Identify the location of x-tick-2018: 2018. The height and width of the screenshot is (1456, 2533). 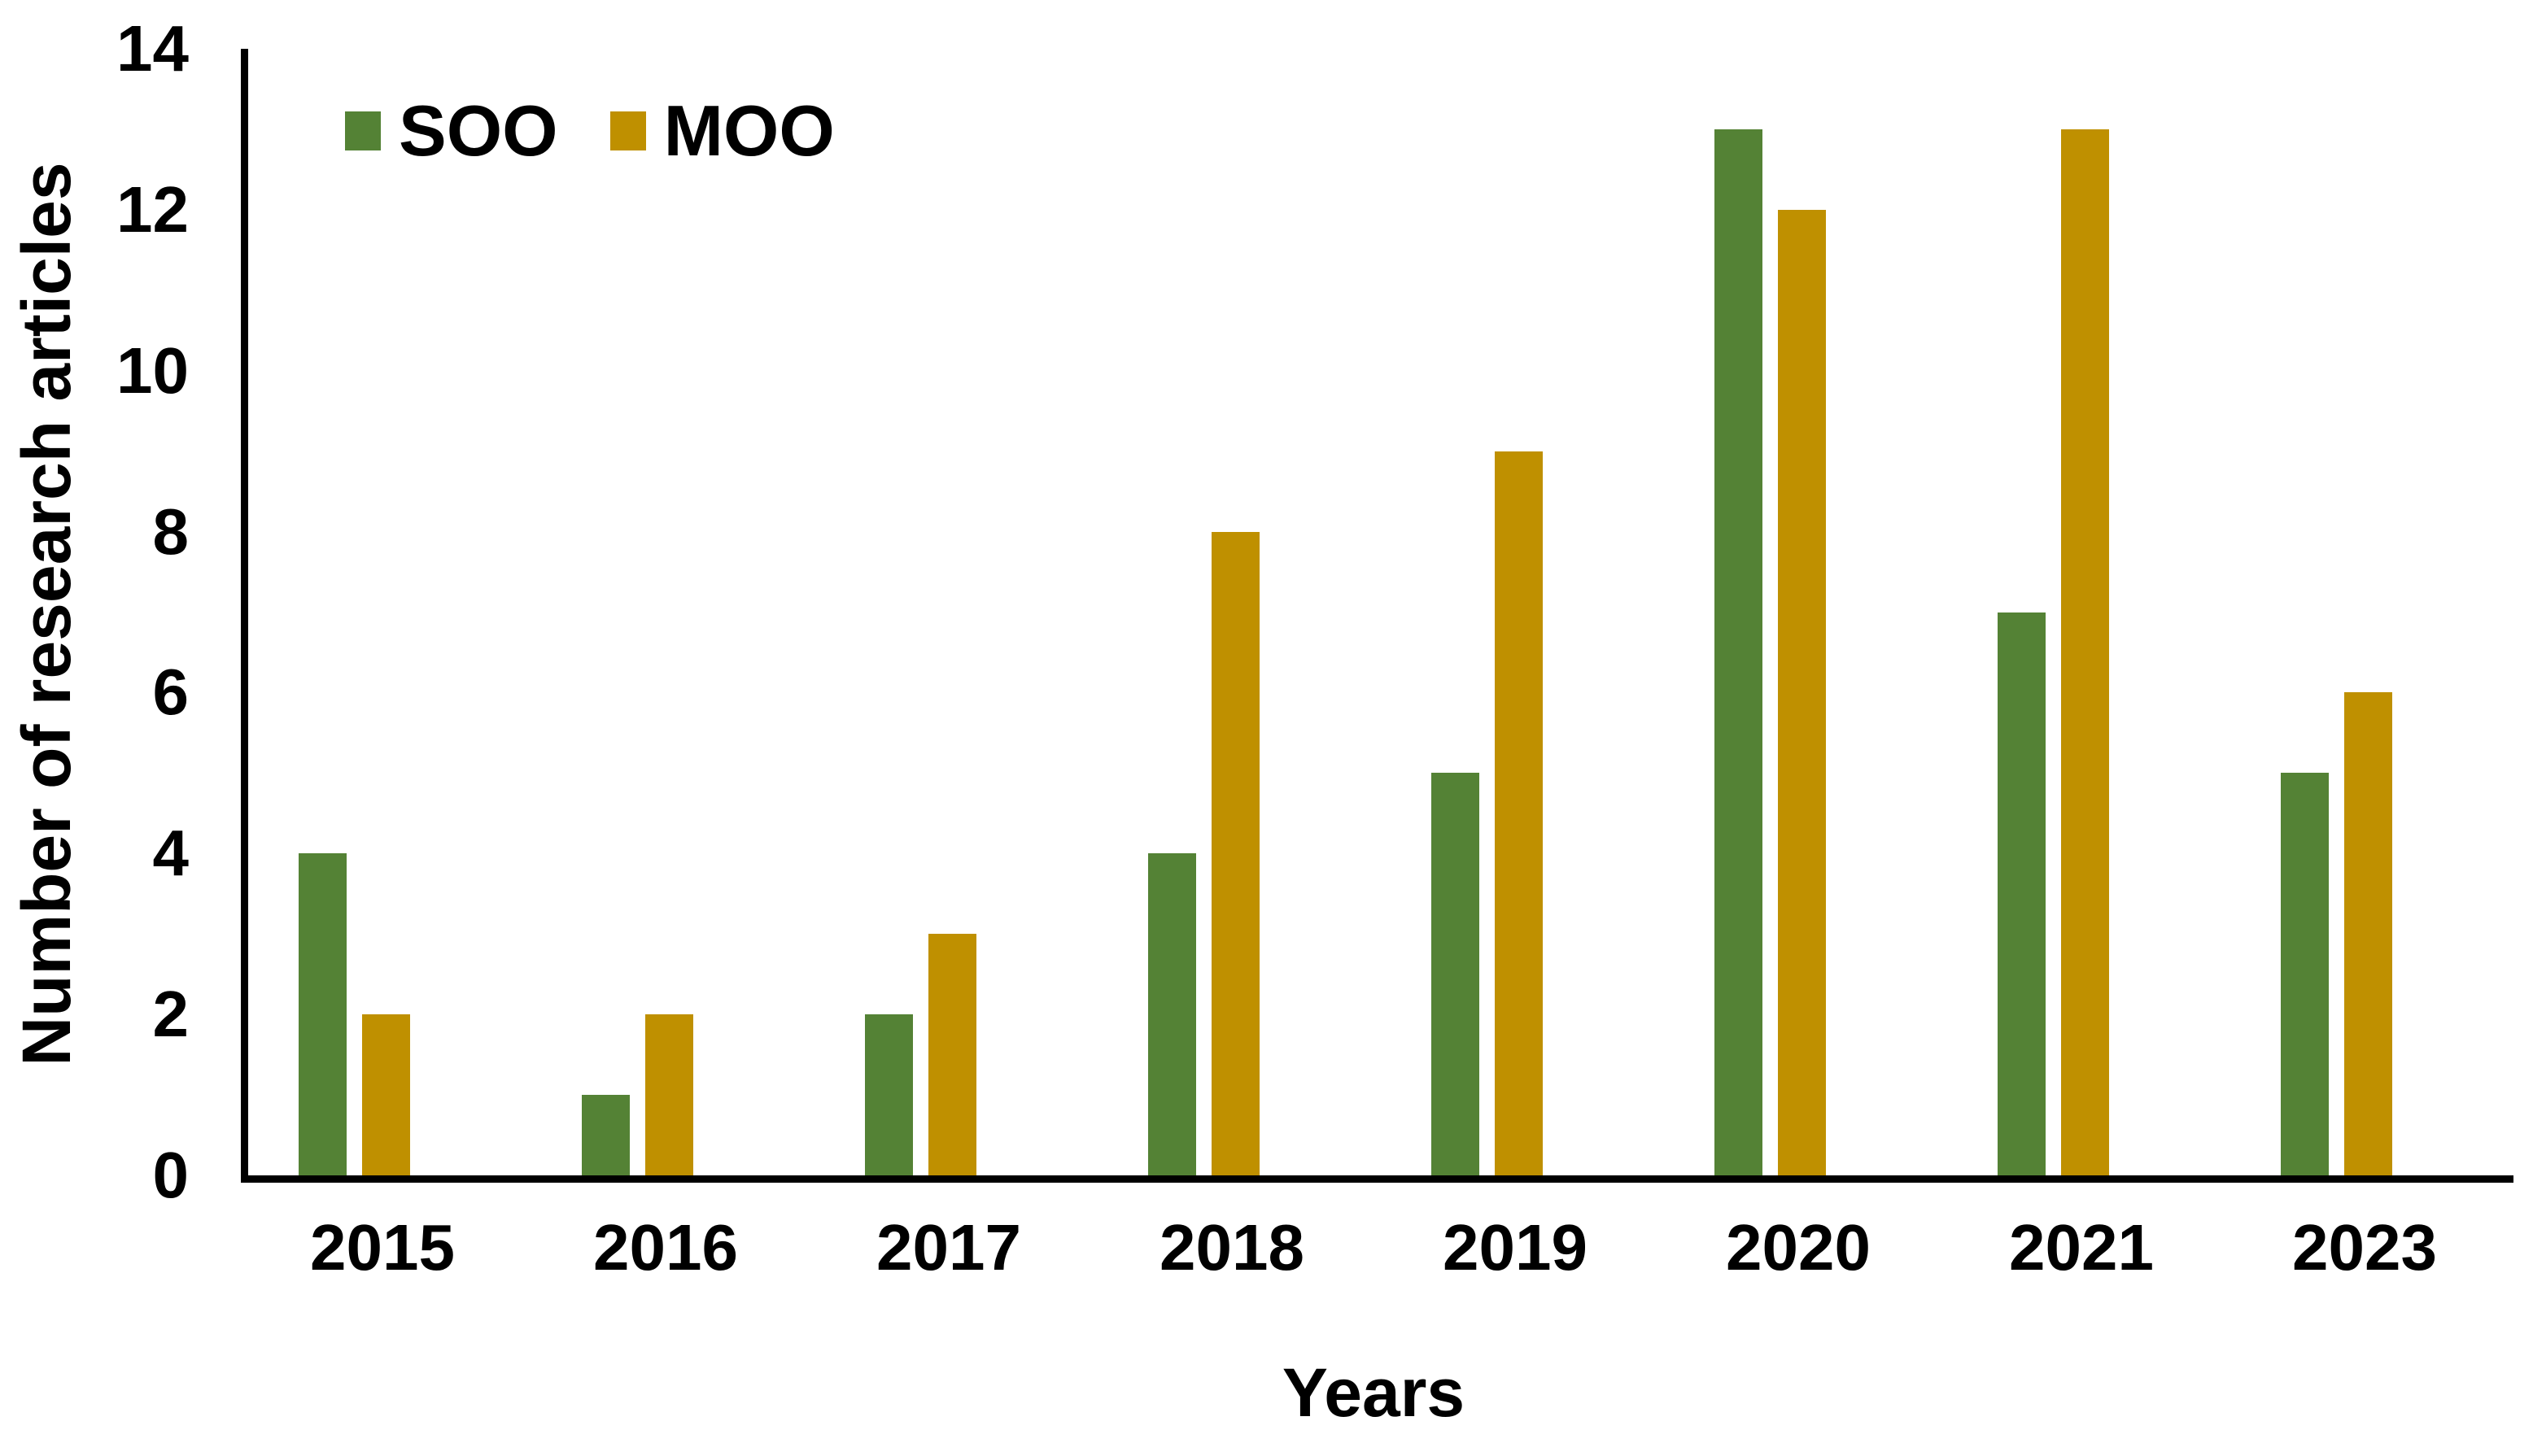
(1232, 1247).